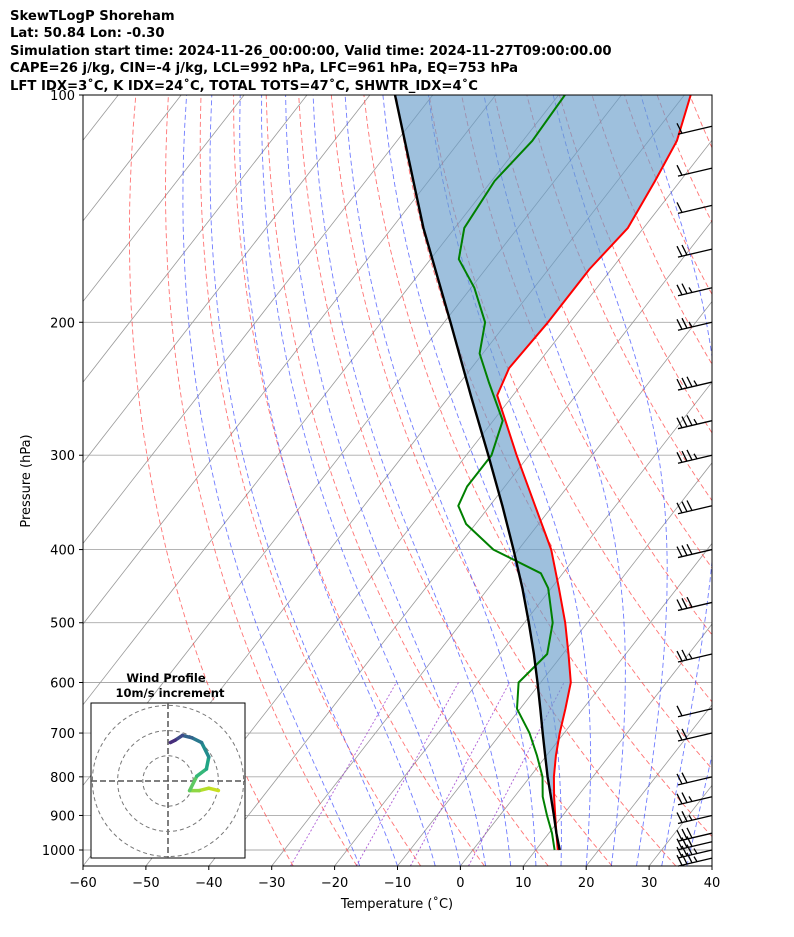 This screenshot has height=937, width=794. What do you see at coordinates (166, 678) in the screenshot?
I see `hodograph-title: Wind Profile` at bounding box center [166, 678].